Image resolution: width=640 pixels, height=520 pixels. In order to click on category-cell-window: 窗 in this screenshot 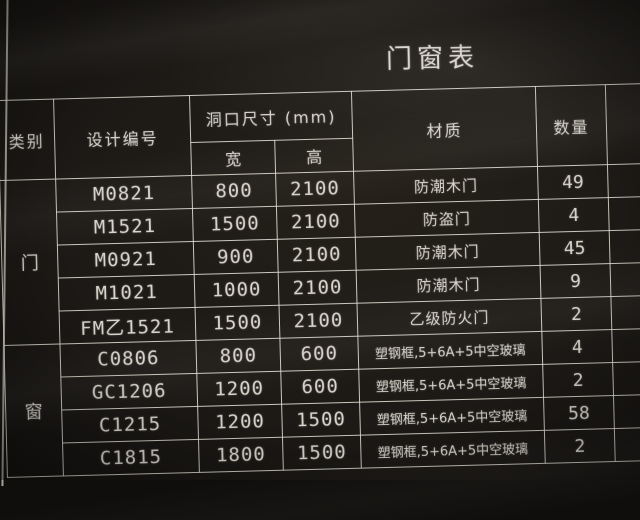, I will do `click(33, 410)`.